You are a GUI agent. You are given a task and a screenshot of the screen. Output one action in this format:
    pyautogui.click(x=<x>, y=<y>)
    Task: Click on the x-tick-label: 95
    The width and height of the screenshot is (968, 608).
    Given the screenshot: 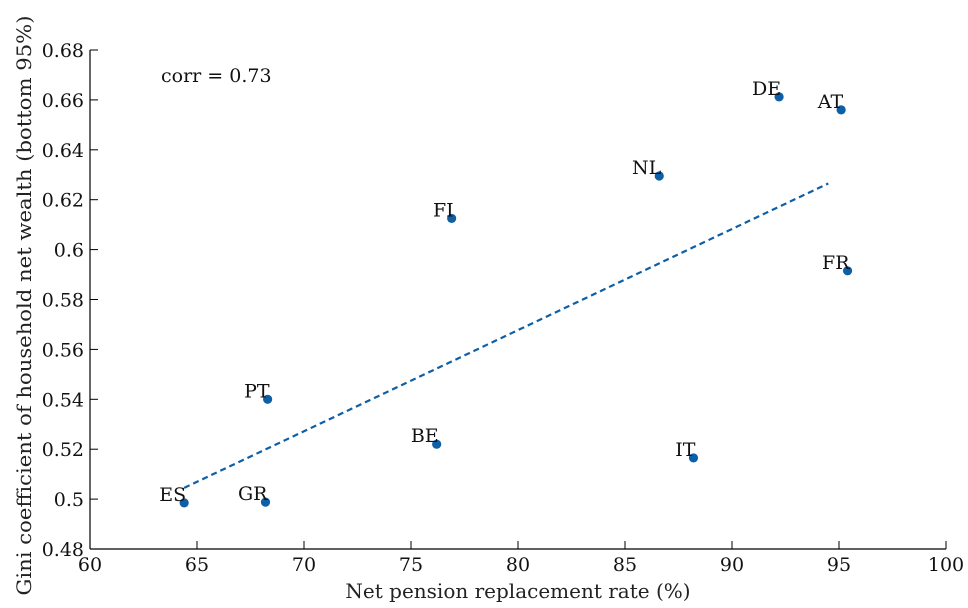 What is the action you would take?
    pyautogui.click(x=839, y=565)
    